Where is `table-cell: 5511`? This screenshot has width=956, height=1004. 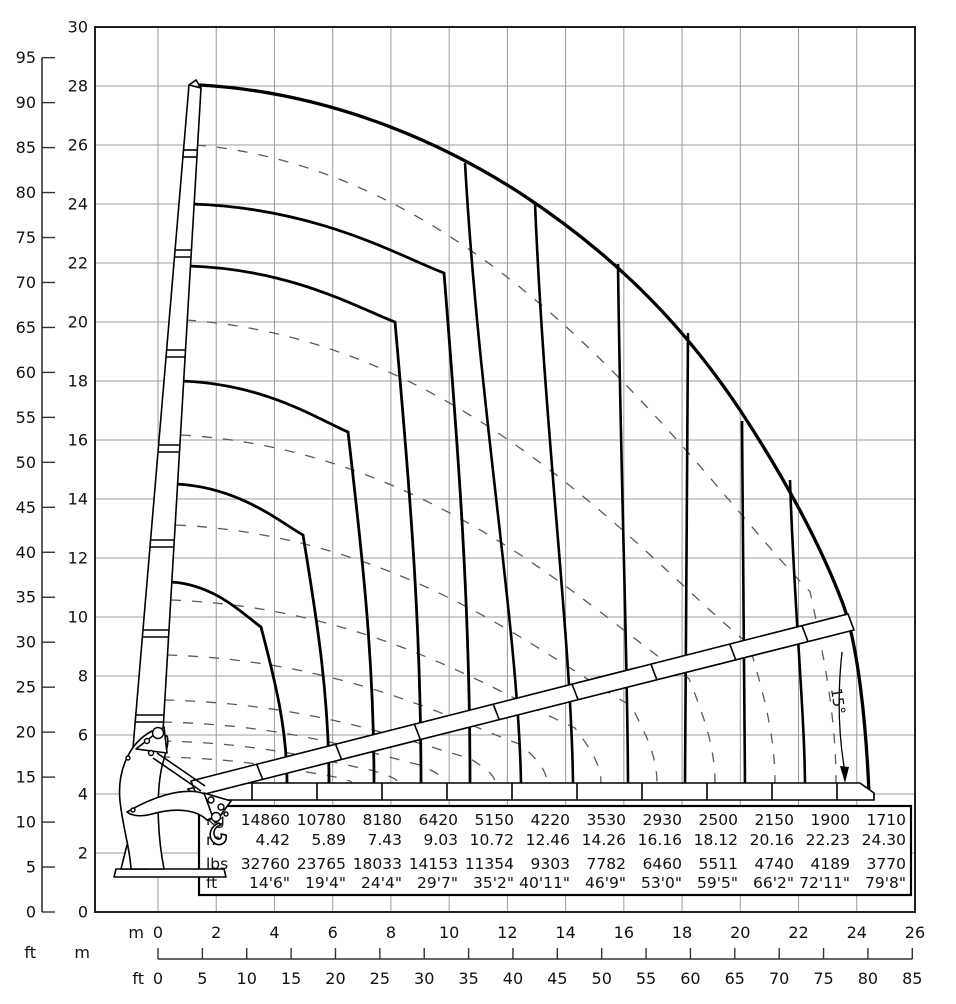 table-cell: 5511 is located at coordinates (718, 864).